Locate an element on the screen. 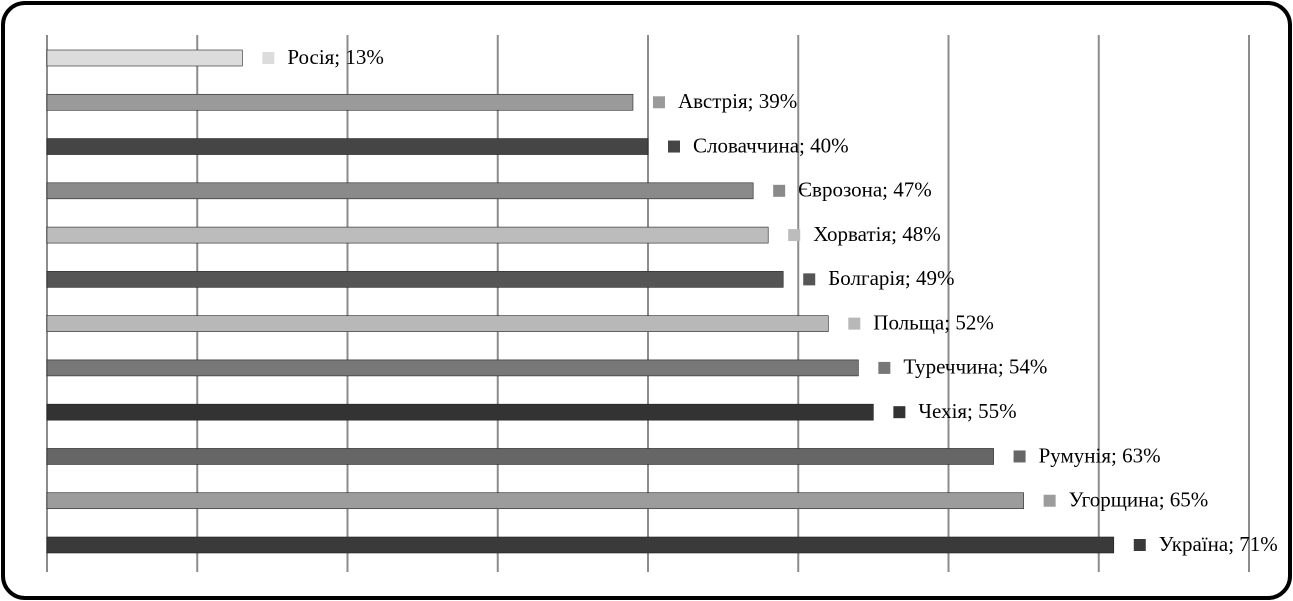  data-label: Болгарія; 49% is located at coordinates (891, 278).